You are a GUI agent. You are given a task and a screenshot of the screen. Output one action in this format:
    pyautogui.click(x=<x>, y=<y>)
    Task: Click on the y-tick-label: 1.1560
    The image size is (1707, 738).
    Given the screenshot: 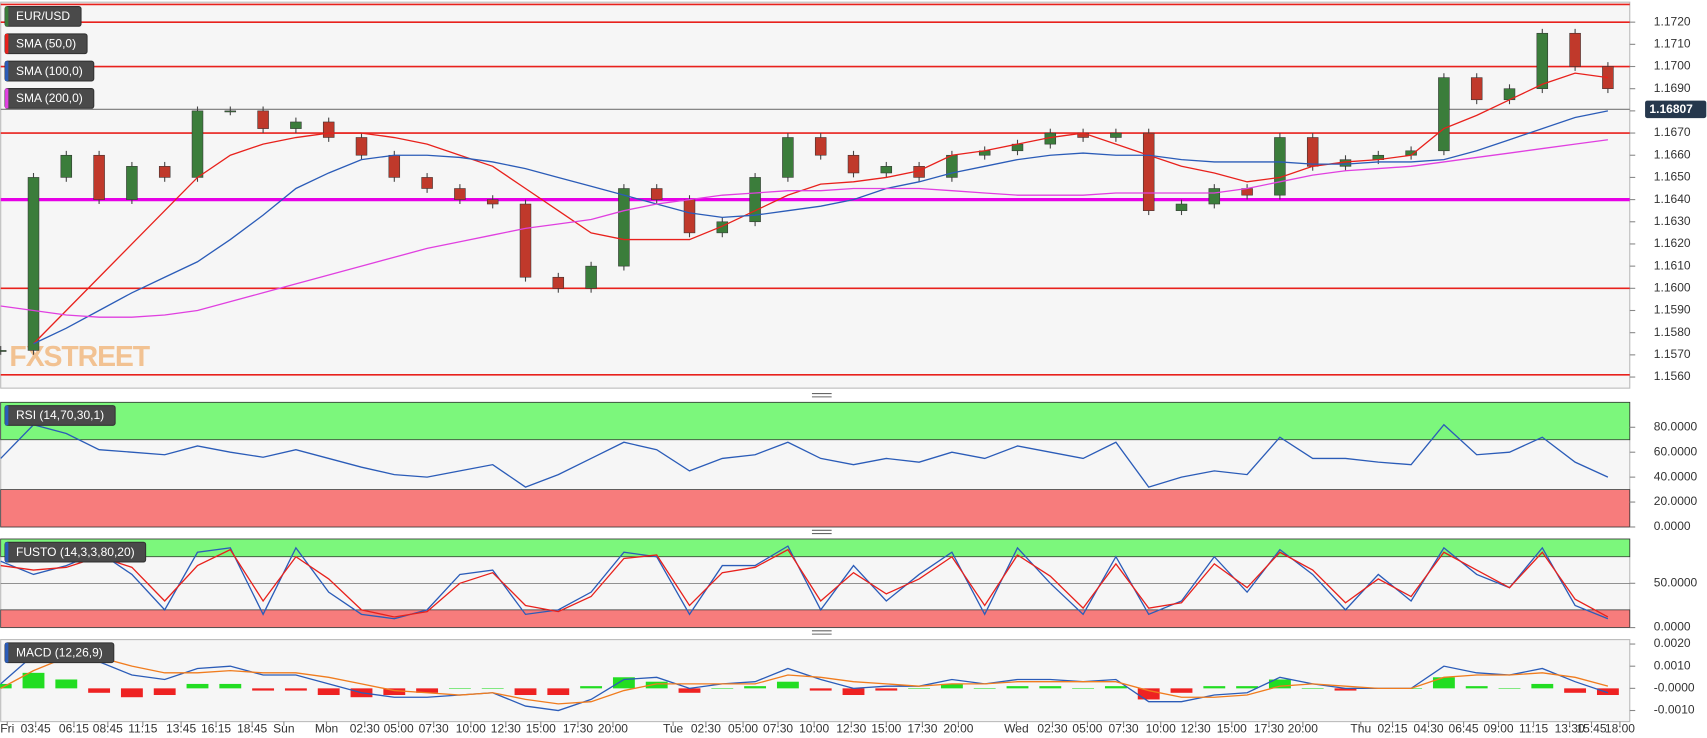 What is the action you would take?
    pyautogui.click(x=1672, y=376)
    